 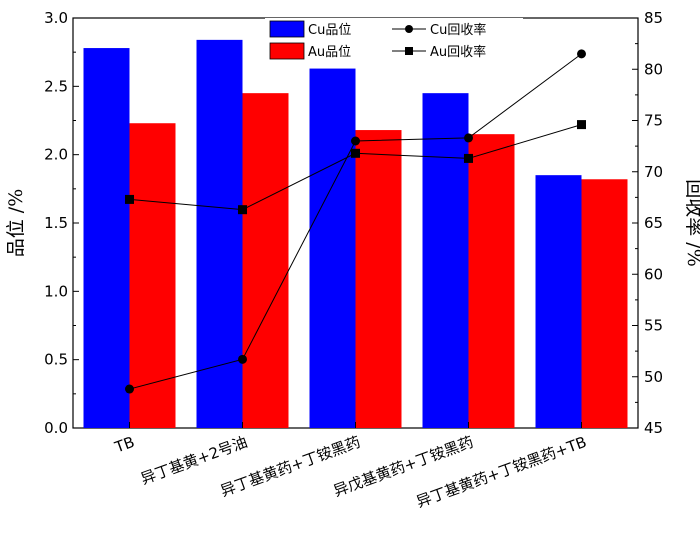 What do you see at coordinates (329, 30) in the screenshot?
I see `legend-label-cu-grade: Cu品位` at bounding box center [329, 30].